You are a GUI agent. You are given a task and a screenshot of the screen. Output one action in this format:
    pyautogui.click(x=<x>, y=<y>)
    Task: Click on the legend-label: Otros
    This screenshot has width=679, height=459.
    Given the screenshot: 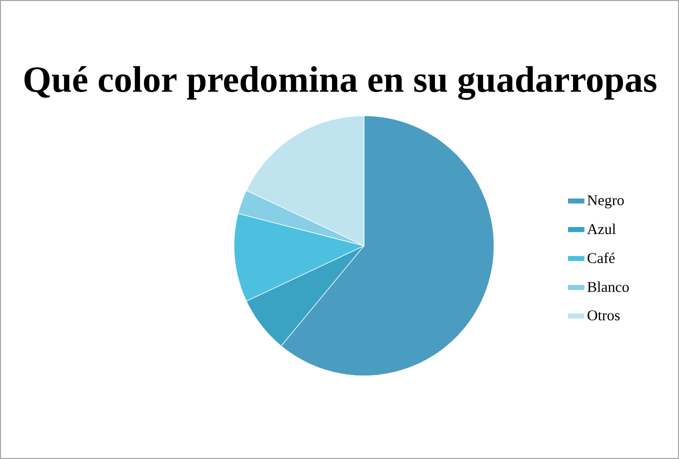 What is the action you would take?
    pyautogui.click(x=604, y=315)
    